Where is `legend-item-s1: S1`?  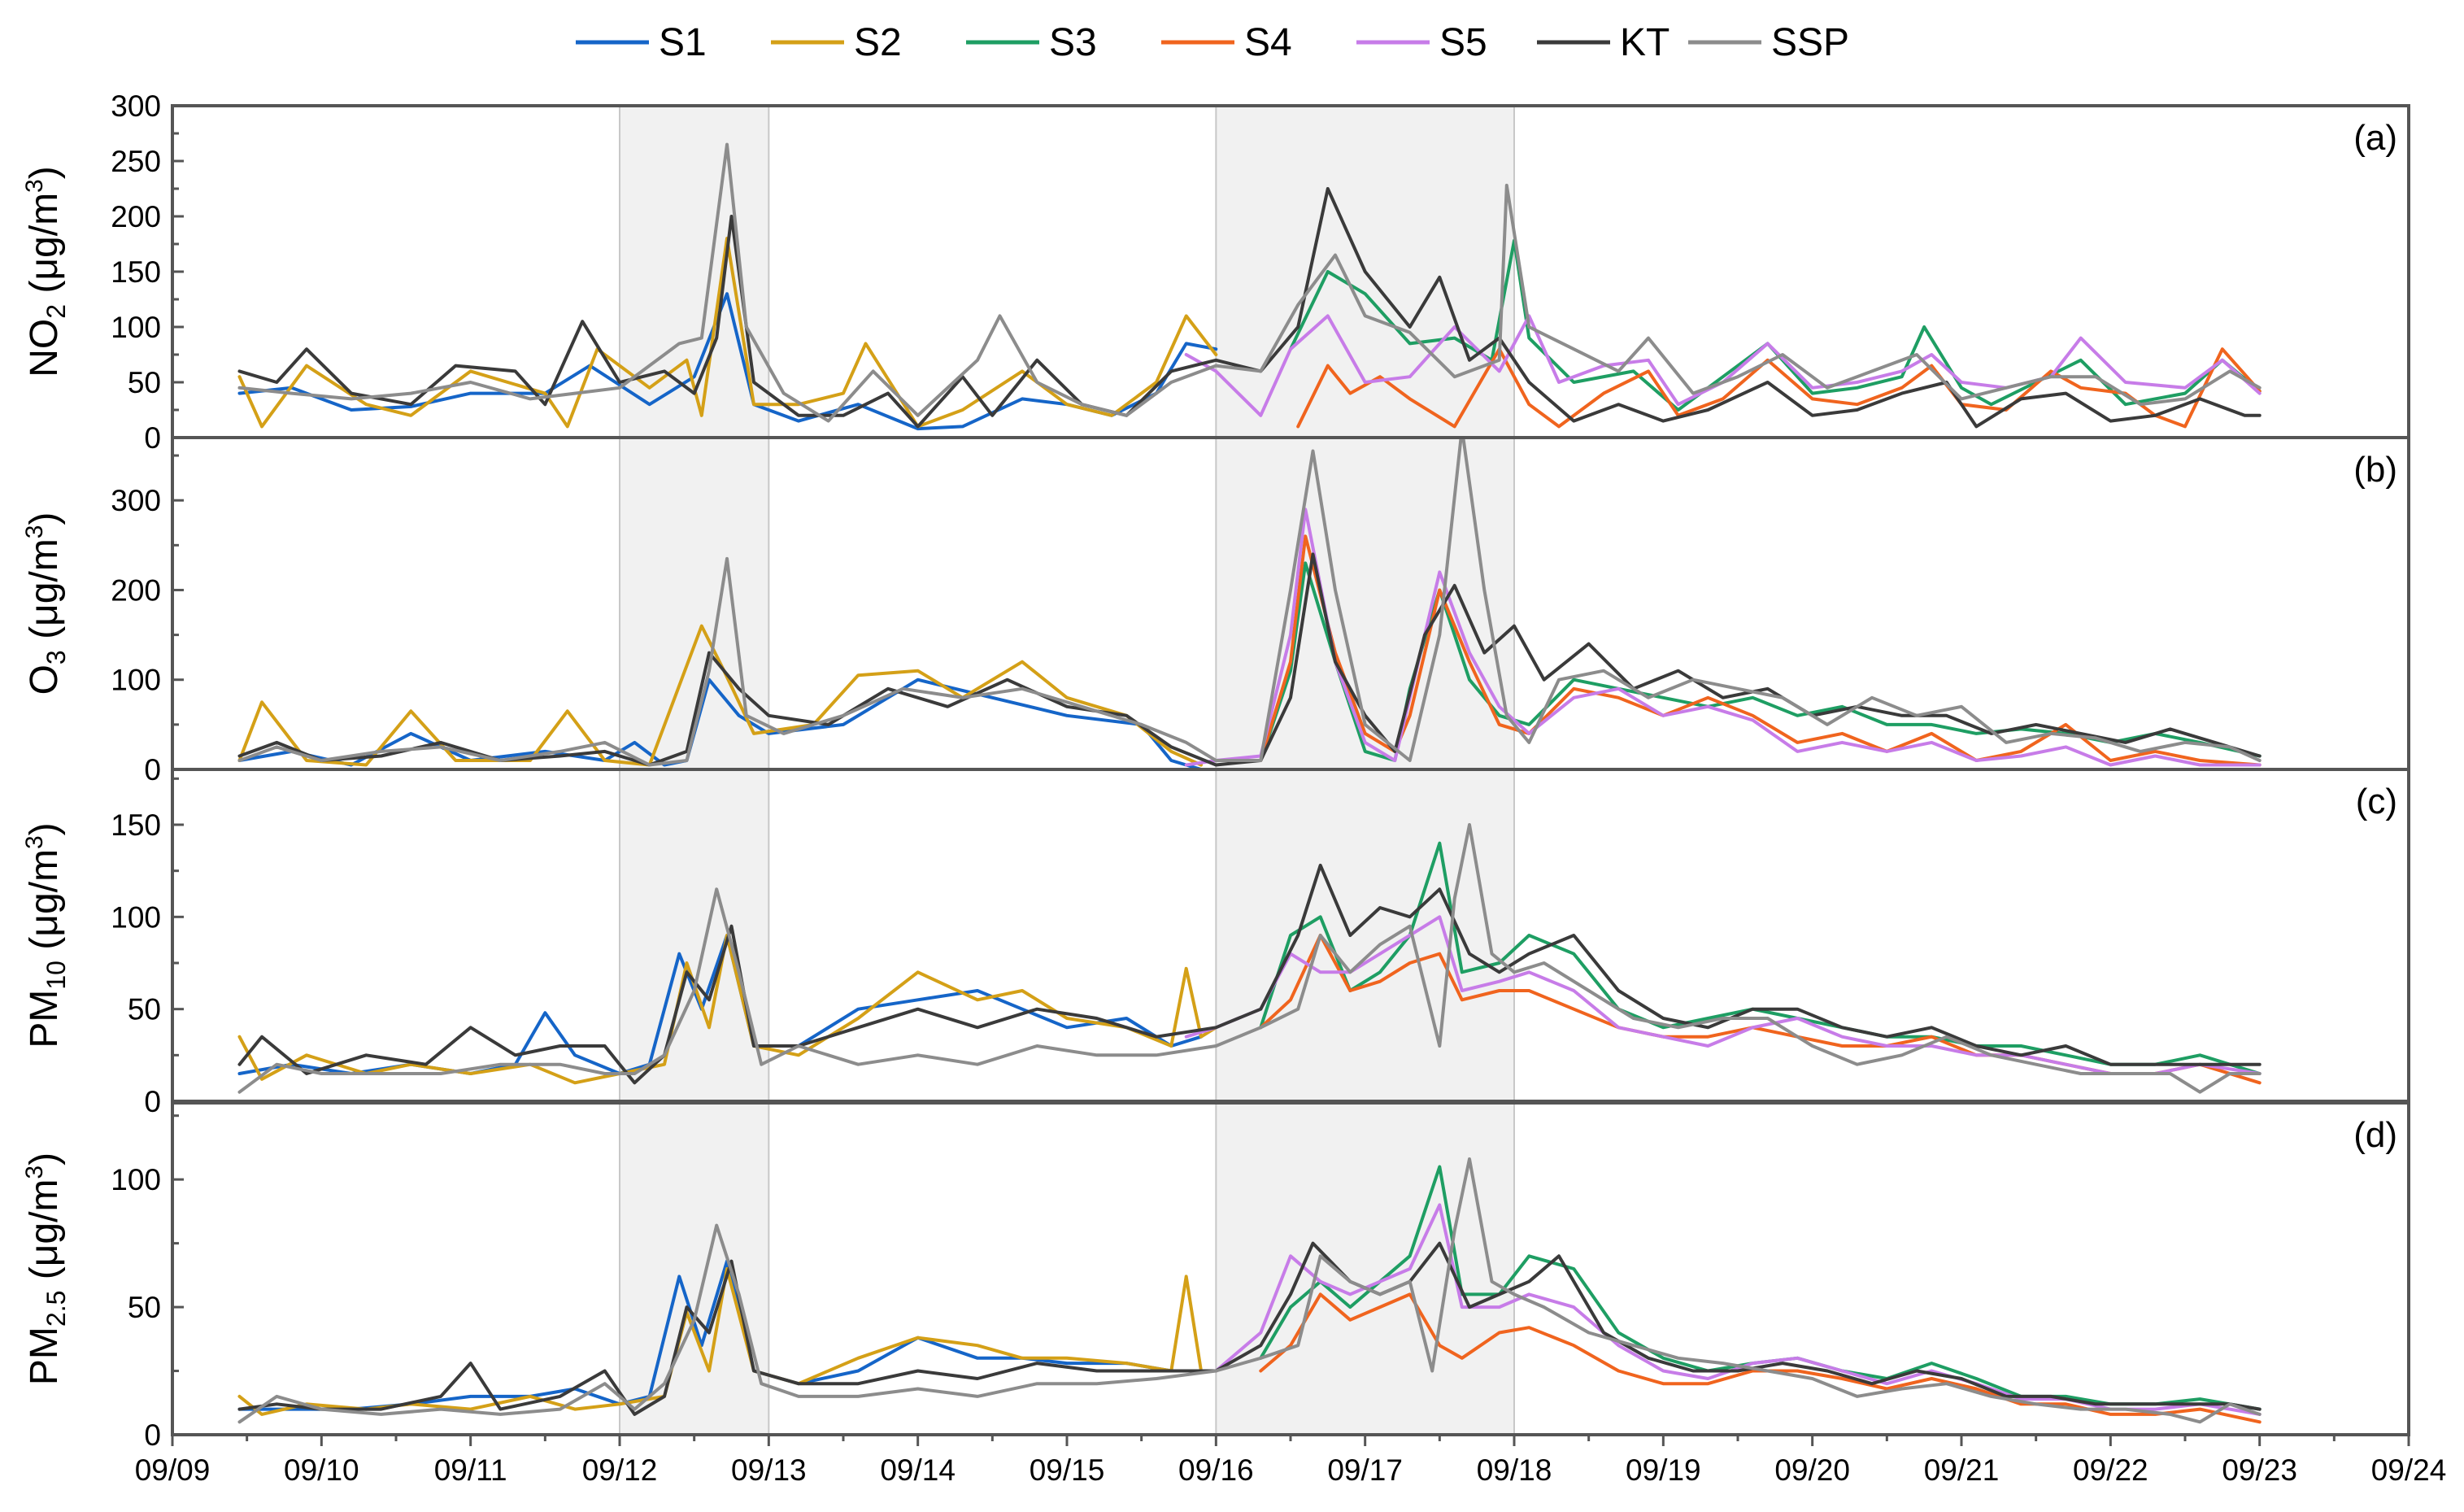 legend-item-s1: S1 is located at coordinates (641, 42).